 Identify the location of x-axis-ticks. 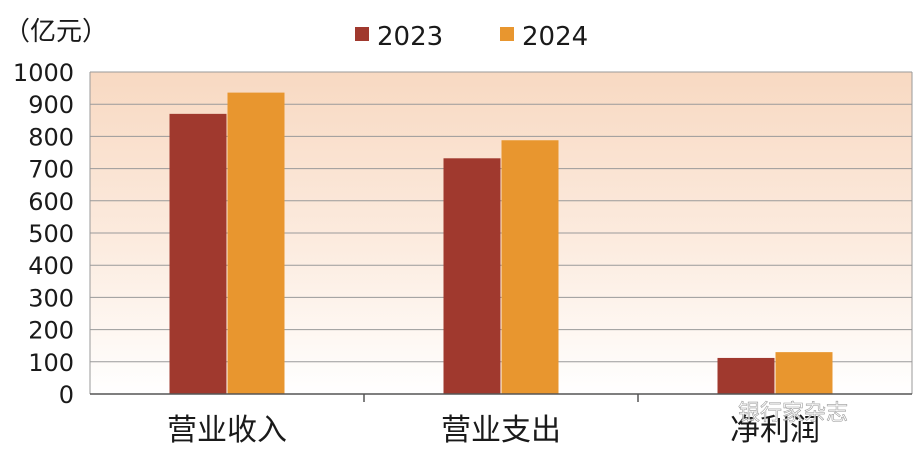
(501, 398).